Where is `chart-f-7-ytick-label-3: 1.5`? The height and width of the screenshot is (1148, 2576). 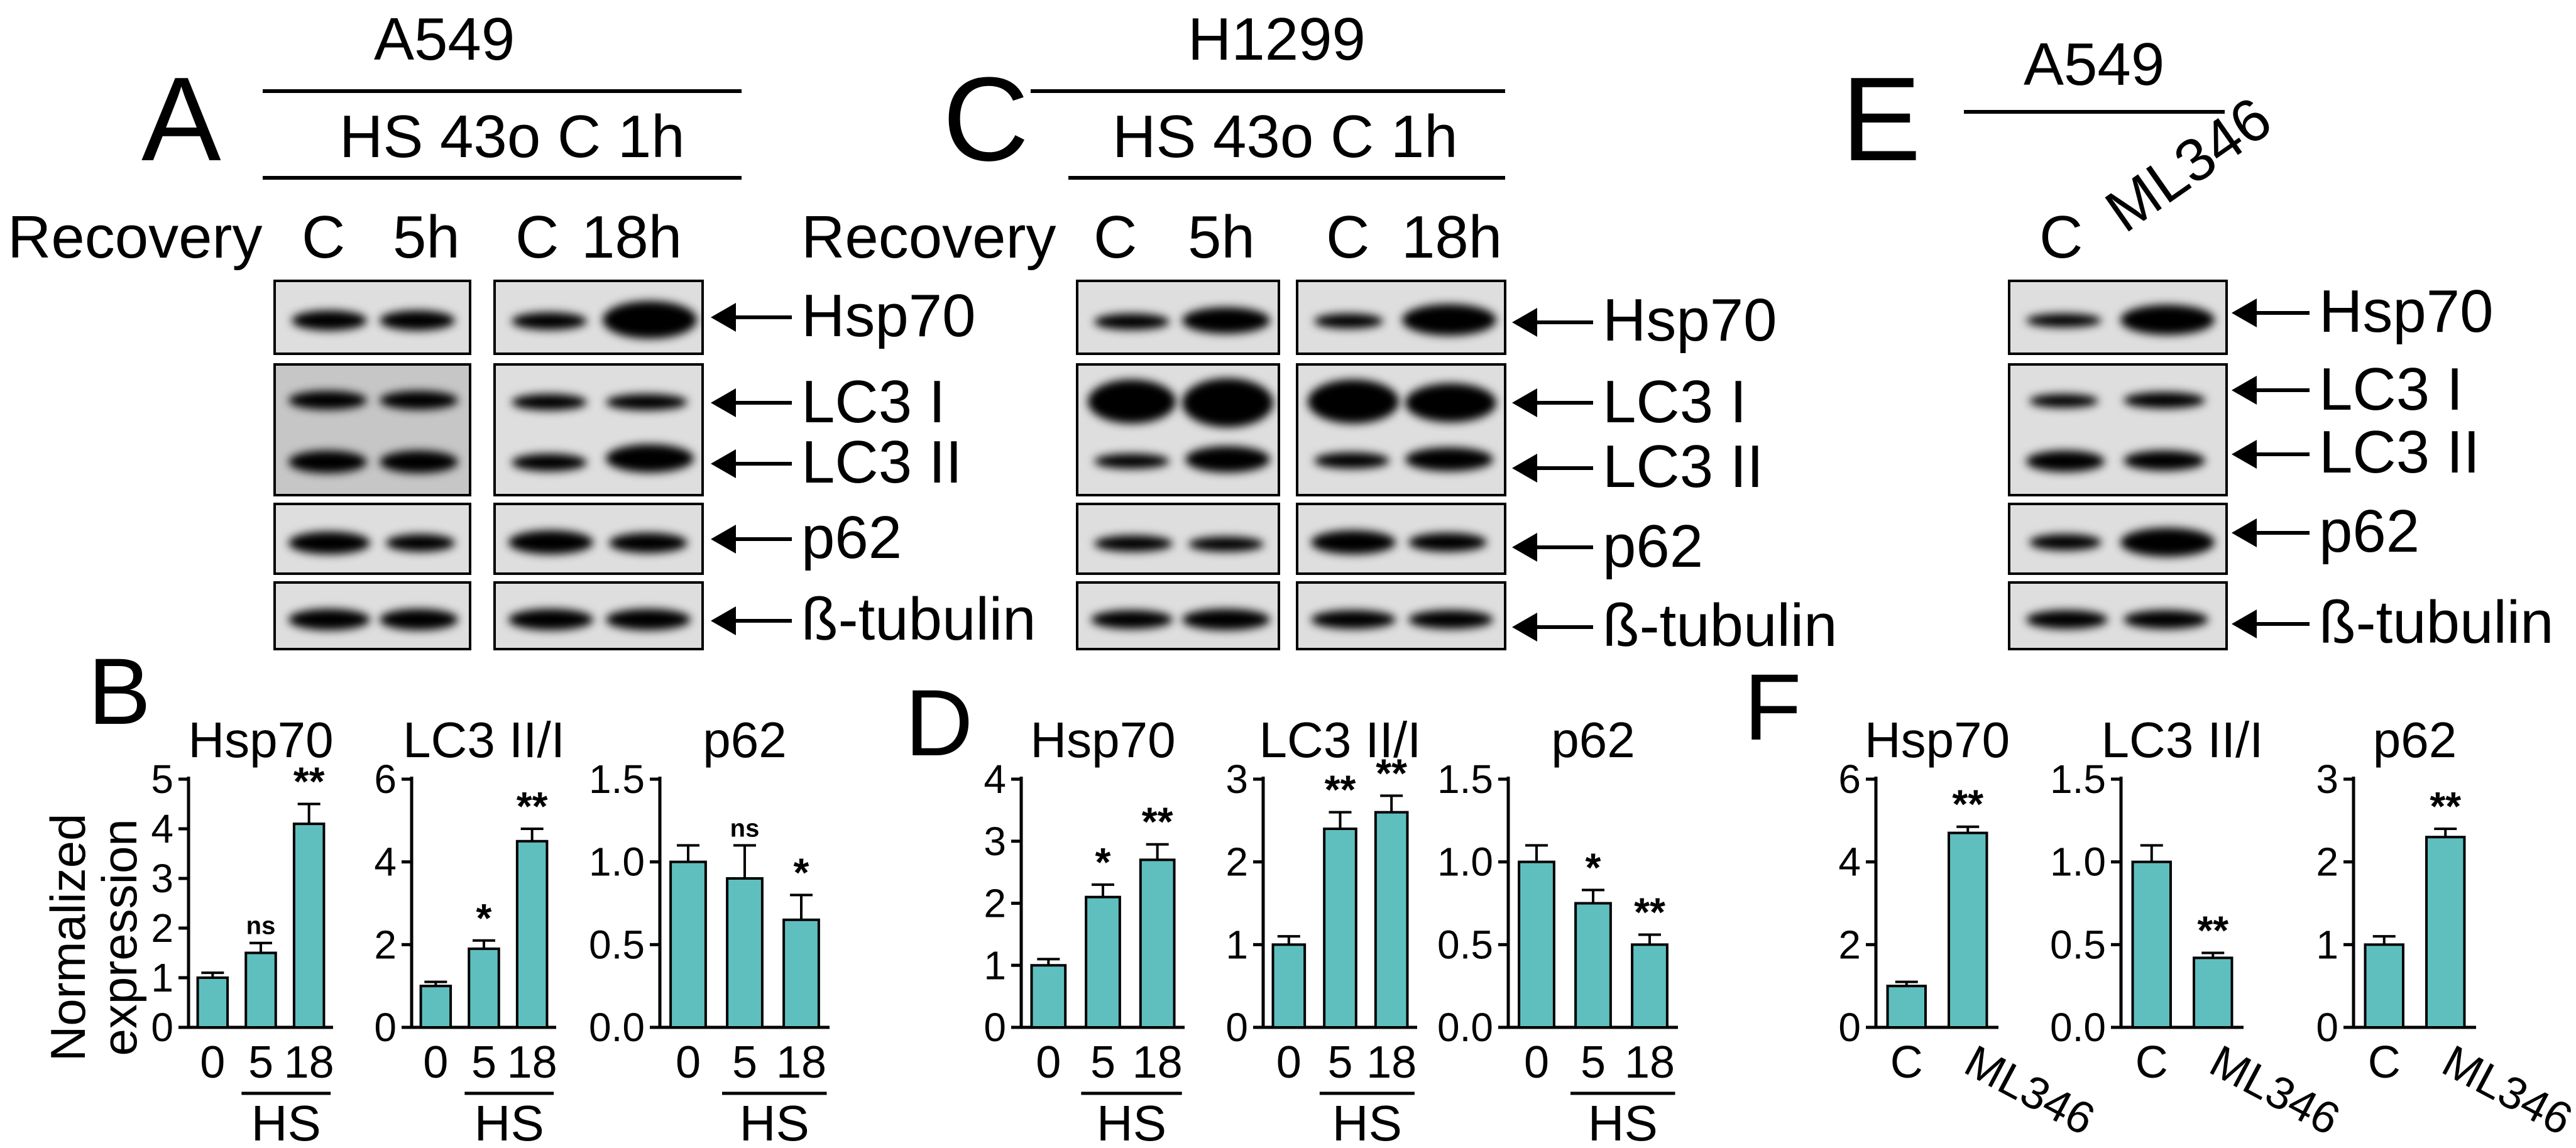 chart-f-7-ytick-label-3: 1.5 is located at coordinates (2078, 779).